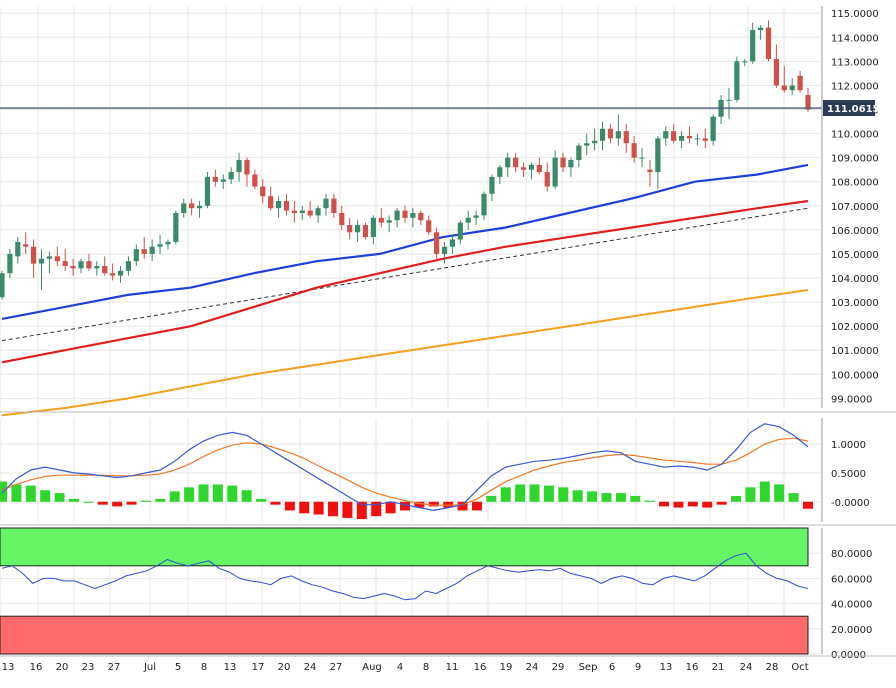 Image resolution: width=896 pixels, height=688 pixels. I want to click on macd-panel, so click(406, 471).